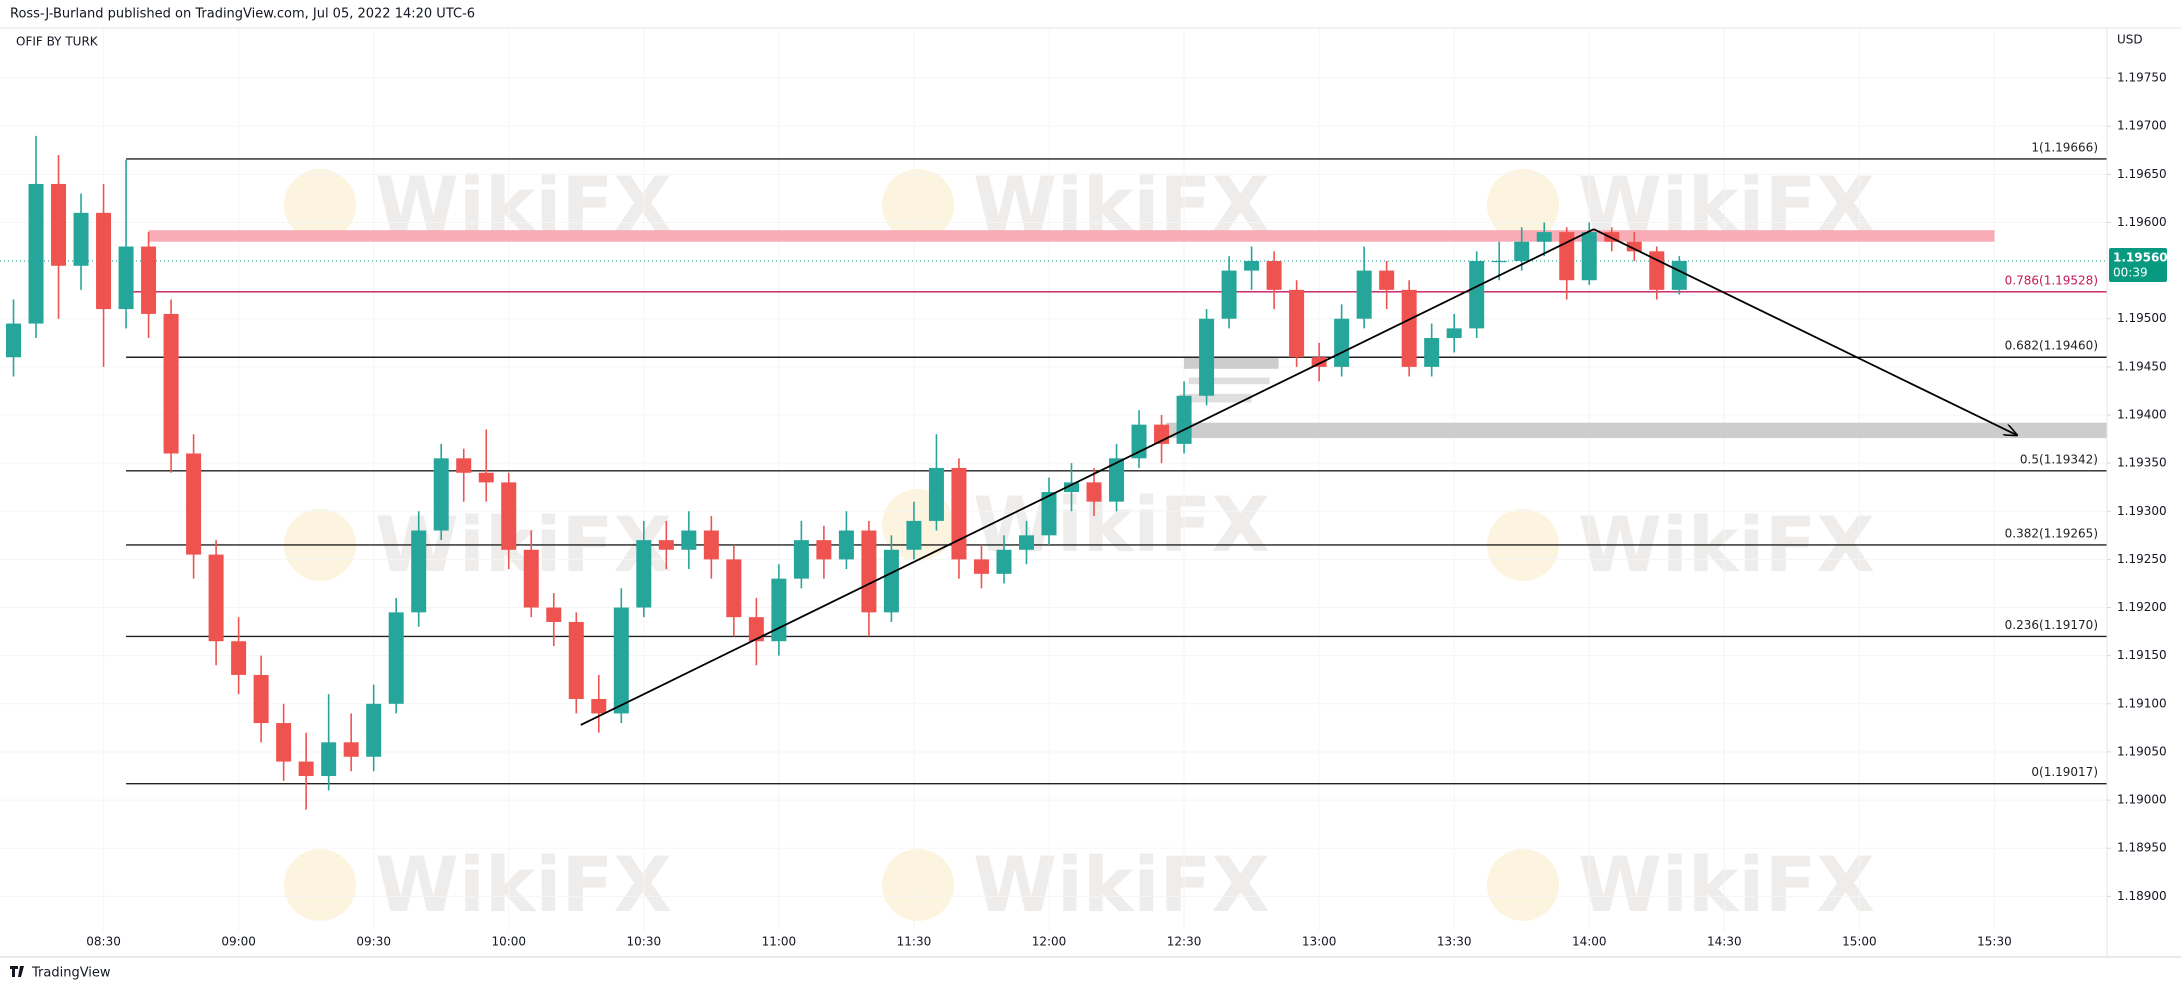 The width and height of the screenshot is (2181, 992). What do you see at coordinates (2142, 463) in the screenshot?
I see `y-tick-label: 1.19350` at bounding box center [2142, 463].